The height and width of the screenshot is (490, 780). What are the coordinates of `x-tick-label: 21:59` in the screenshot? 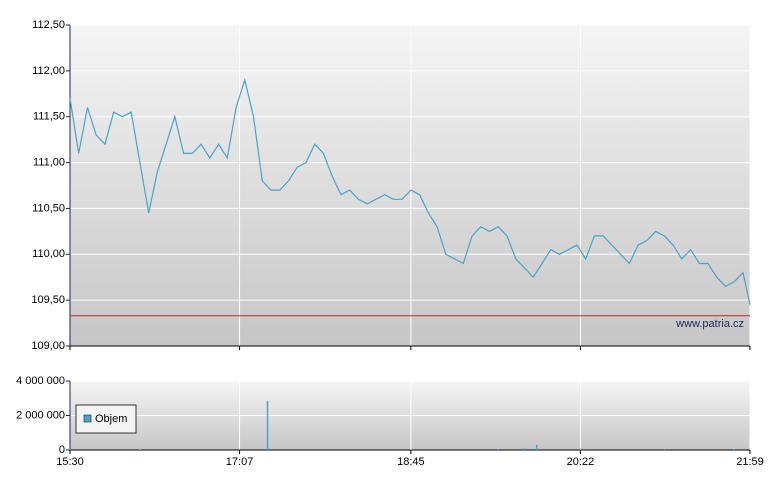 It's located at (750, 462).